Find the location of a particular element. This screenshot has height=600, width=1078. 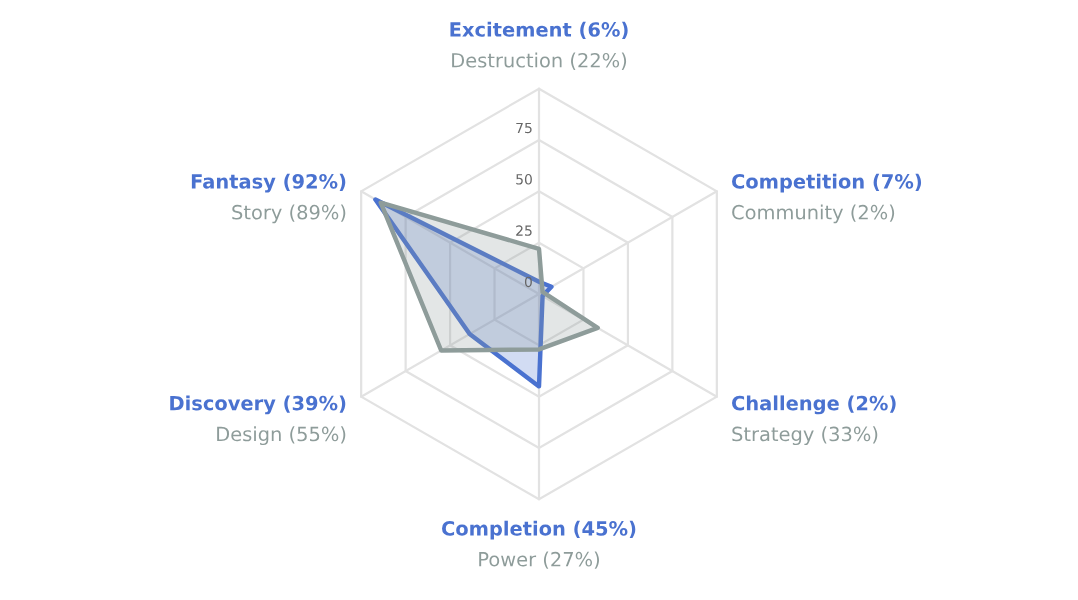

spoke-label: Fantasy (92%) Story (89%) is located at coordinates (268, 198).